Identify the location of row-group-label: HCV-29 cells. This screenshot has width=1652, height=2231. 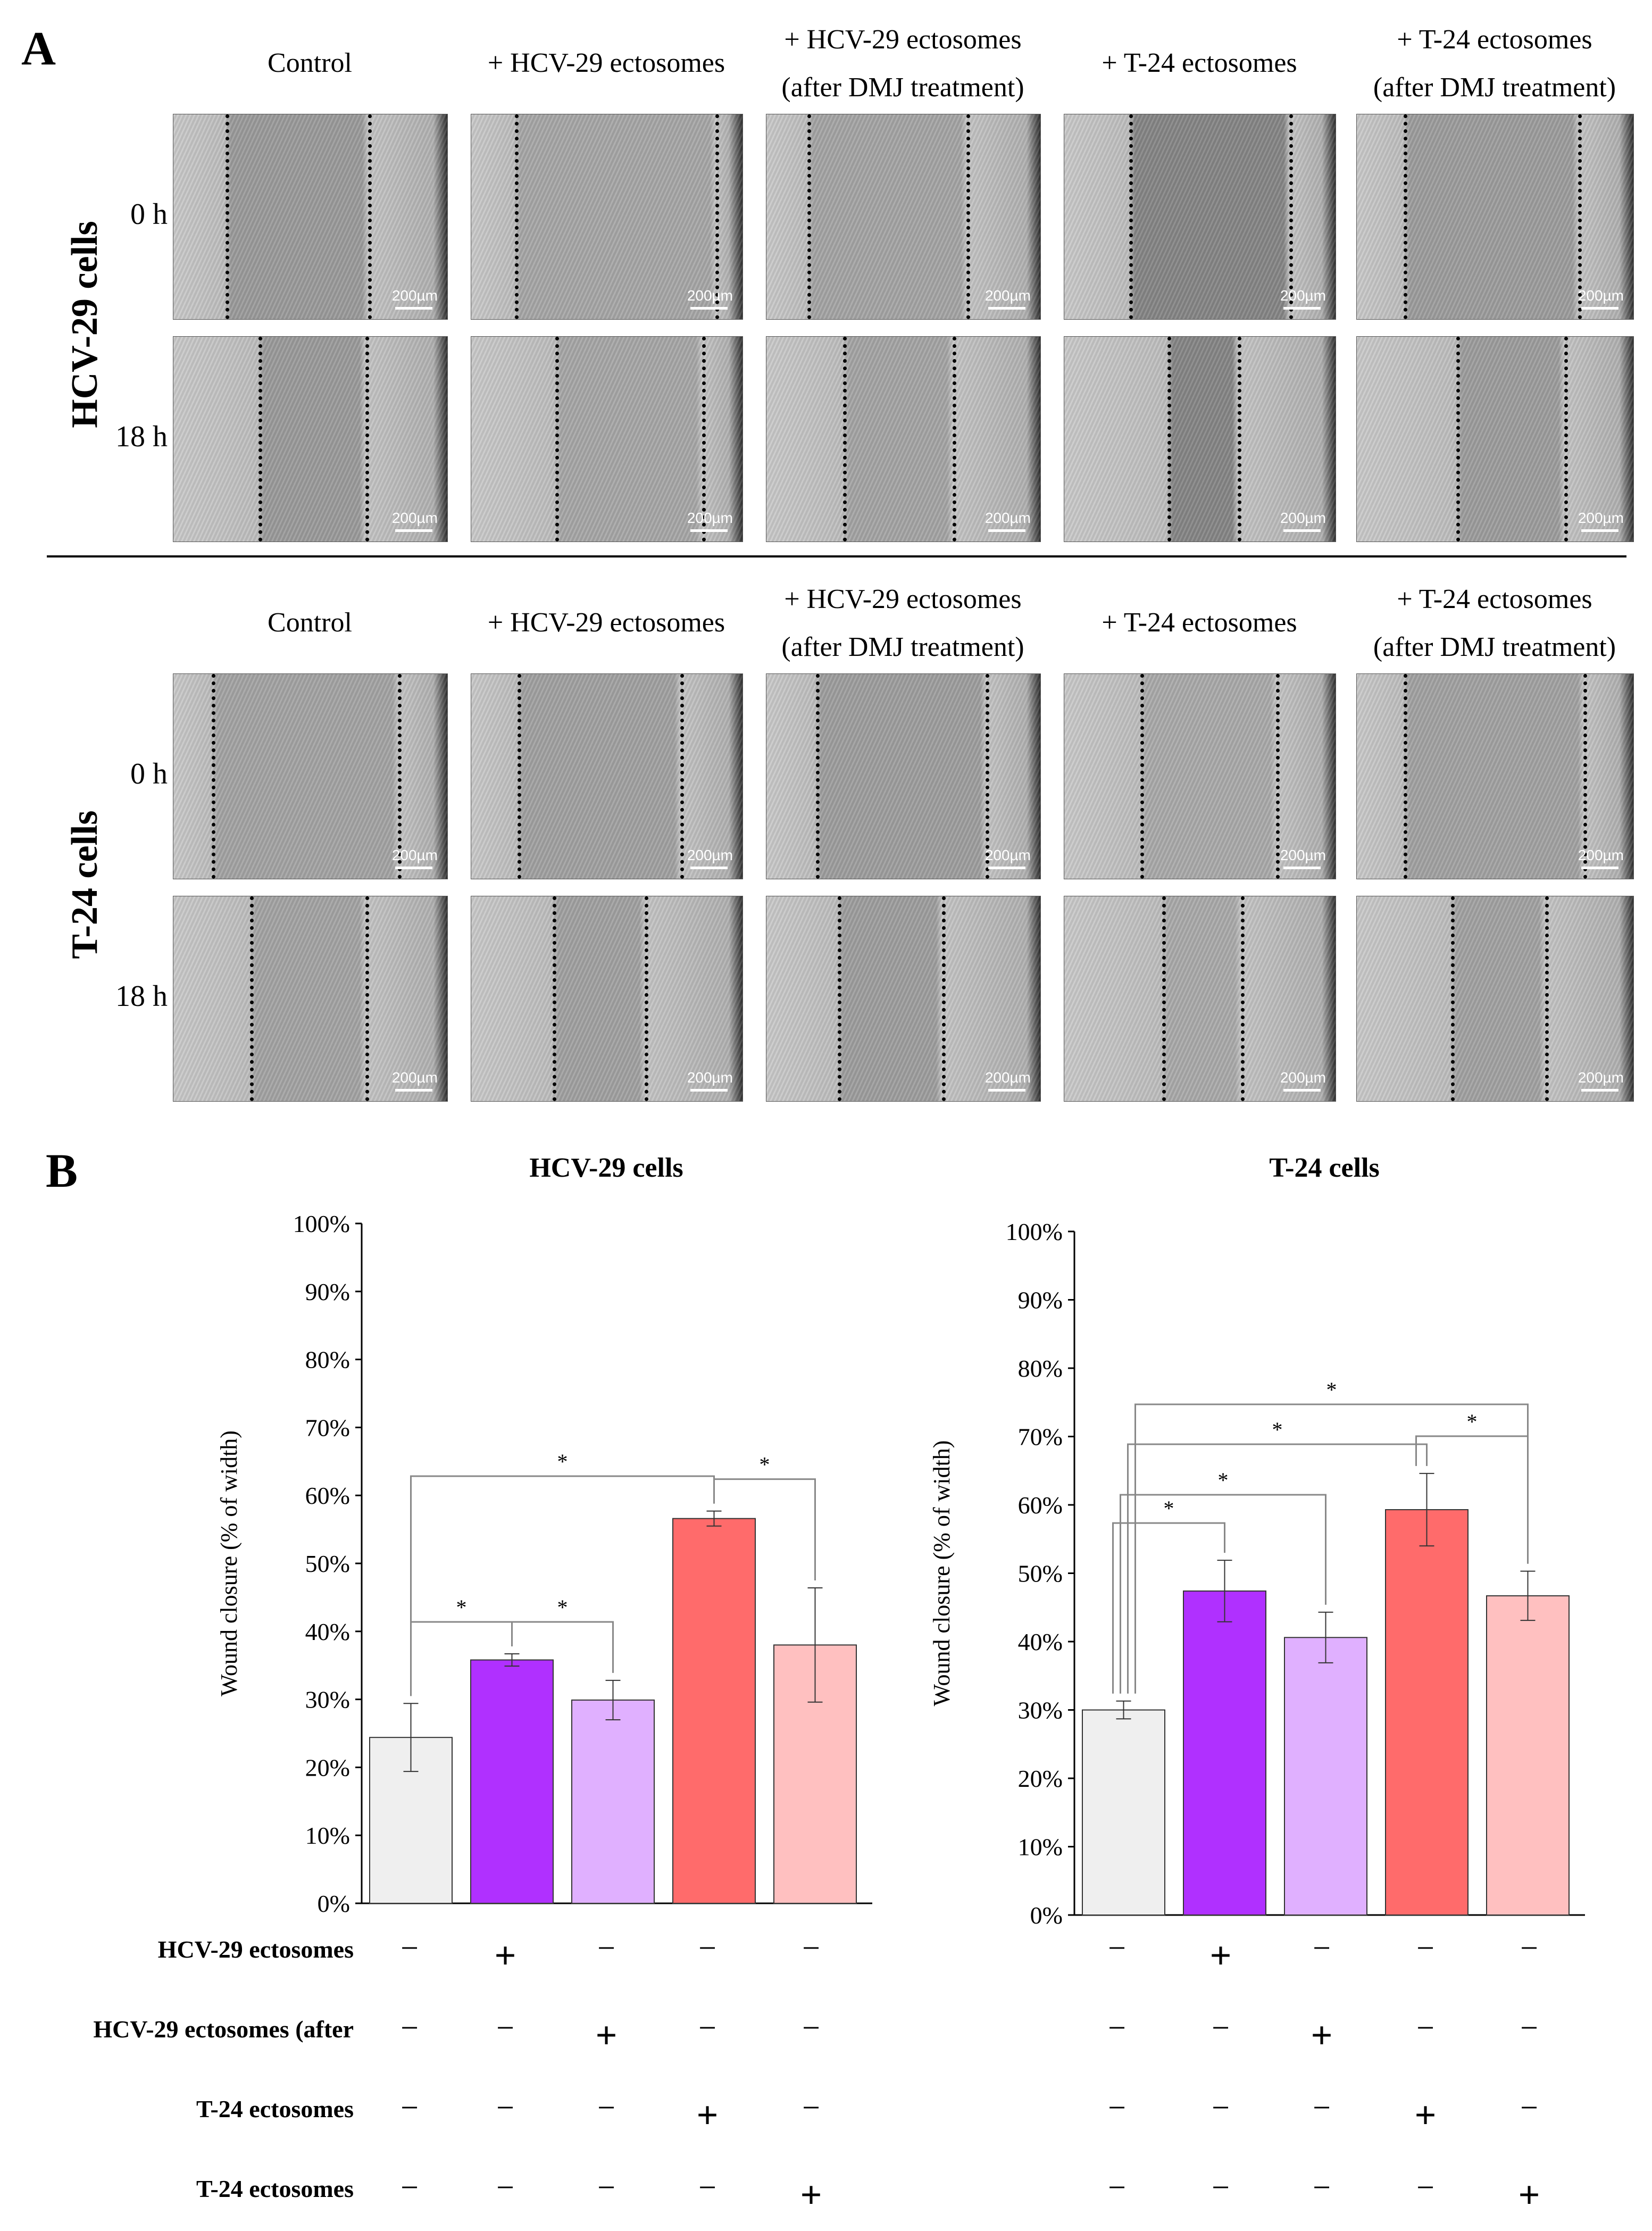
(84, 324).